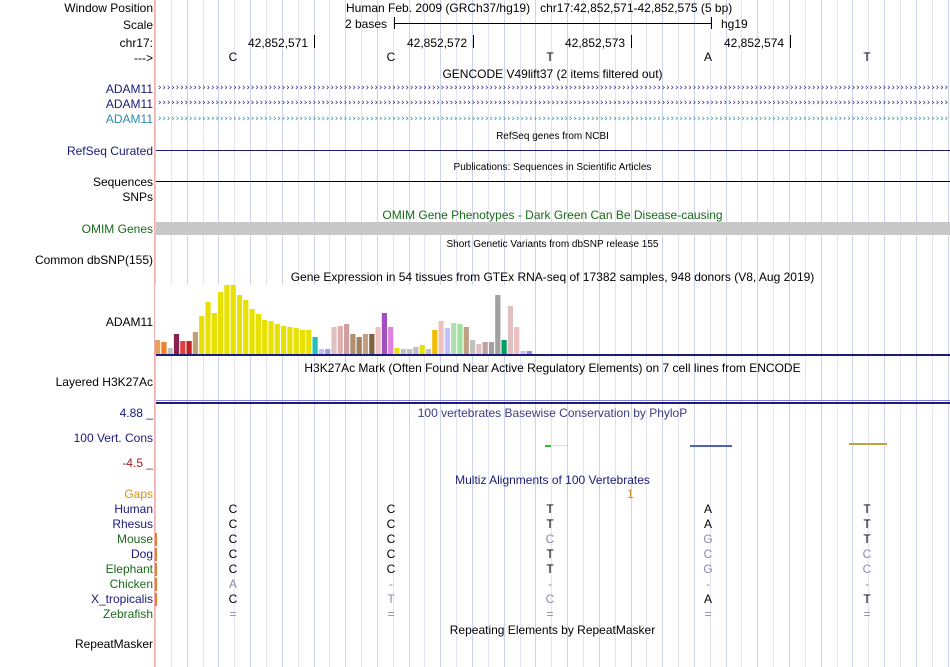 This screenshot has height=667, width=950. What do you see at coordinates (129, 104) in the screenshot?
I see `gencode-item-label-2: ADAM11` at bounding box center [129, 104].